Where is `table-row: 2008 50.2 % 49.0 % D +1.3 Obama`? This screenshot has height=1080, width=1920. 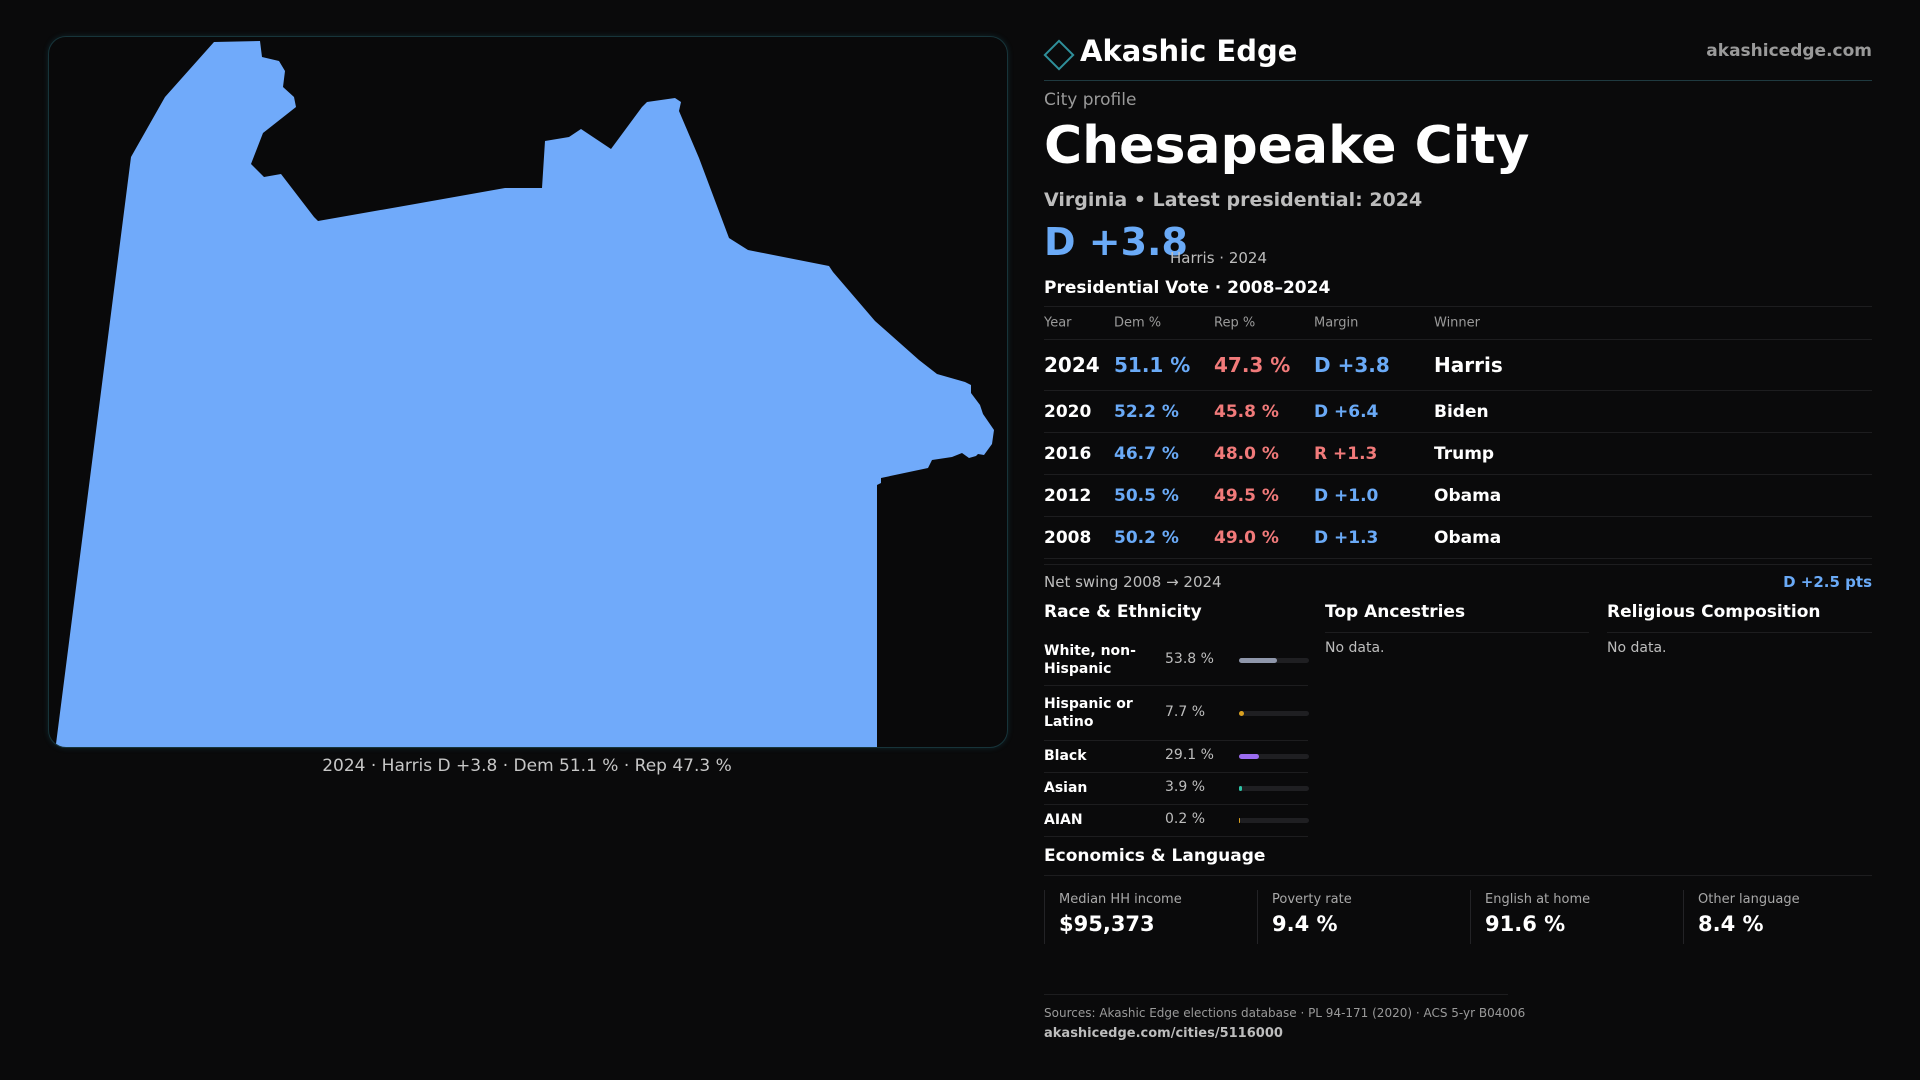
table-row: 2008 50.2 % 49.0 % D +1.3 Obama is located at coordinates (1458, 538).